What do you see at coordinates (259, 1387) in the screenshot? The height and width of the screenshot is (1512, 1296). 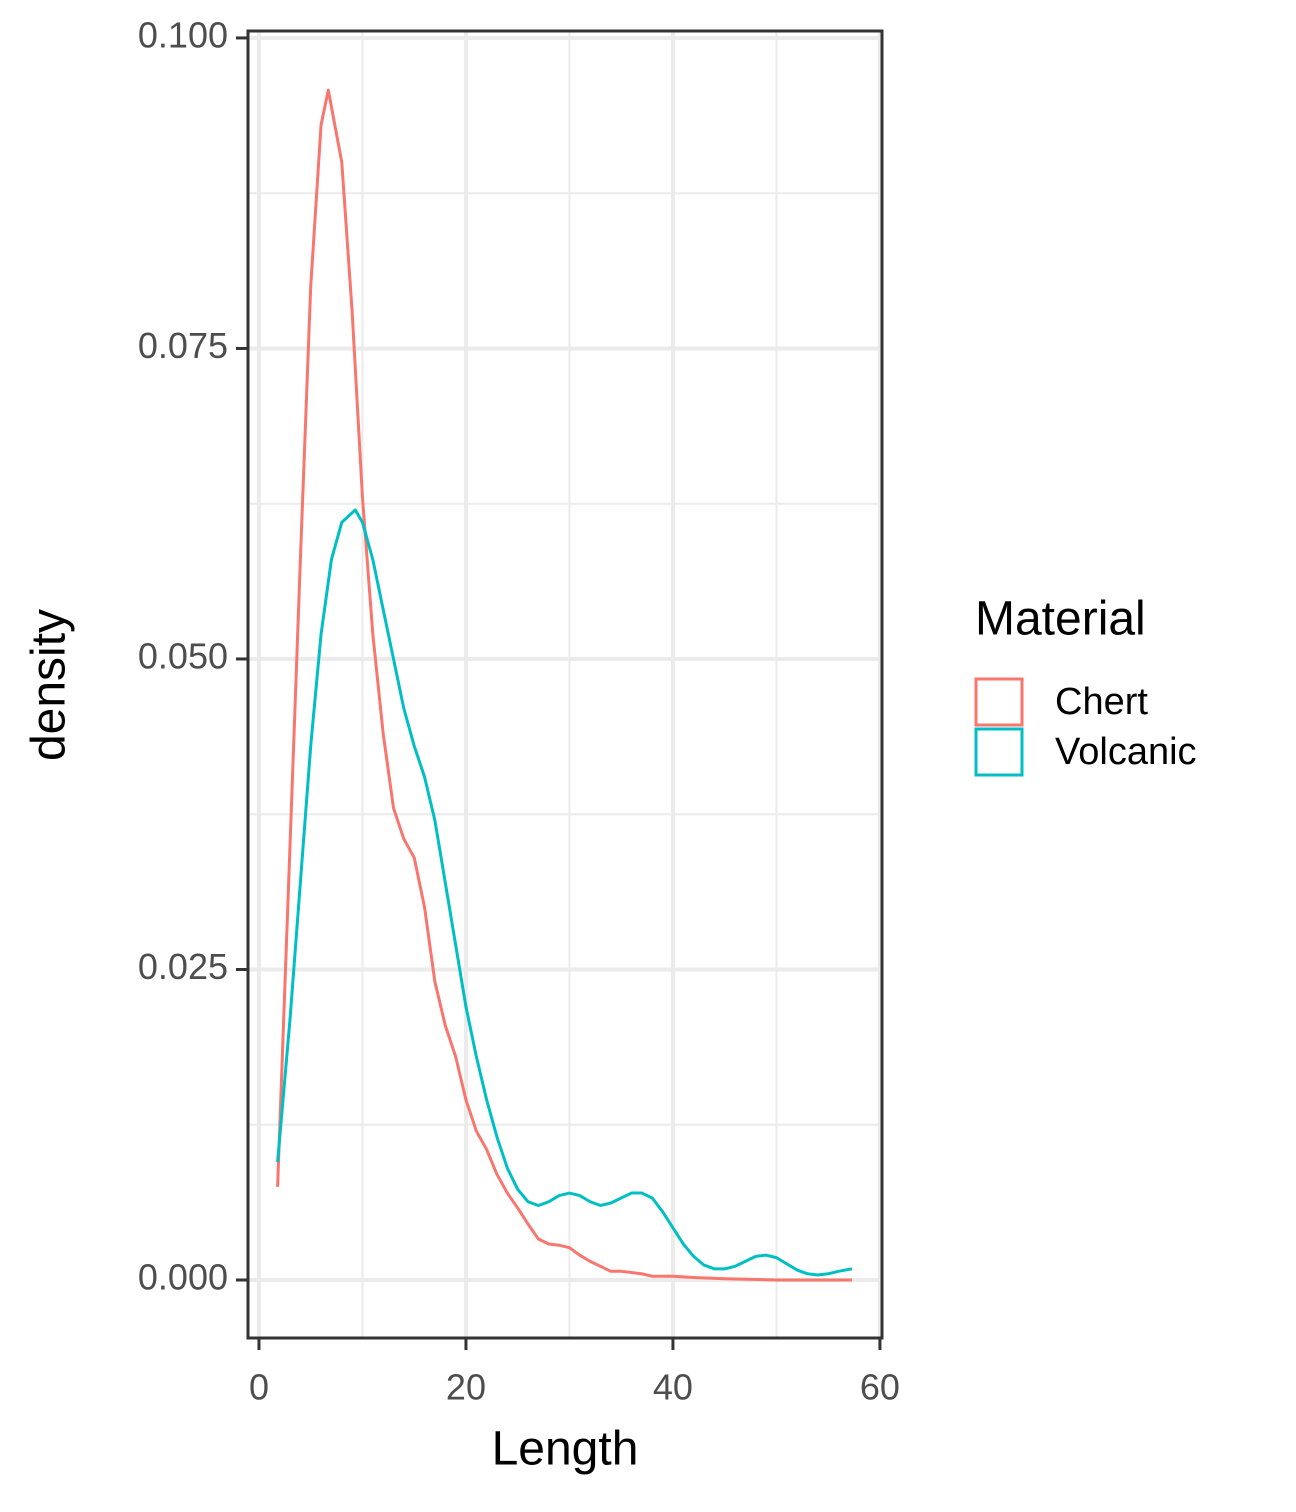 I see `x-tick-label: 0` at bounding box center [259, 1387].